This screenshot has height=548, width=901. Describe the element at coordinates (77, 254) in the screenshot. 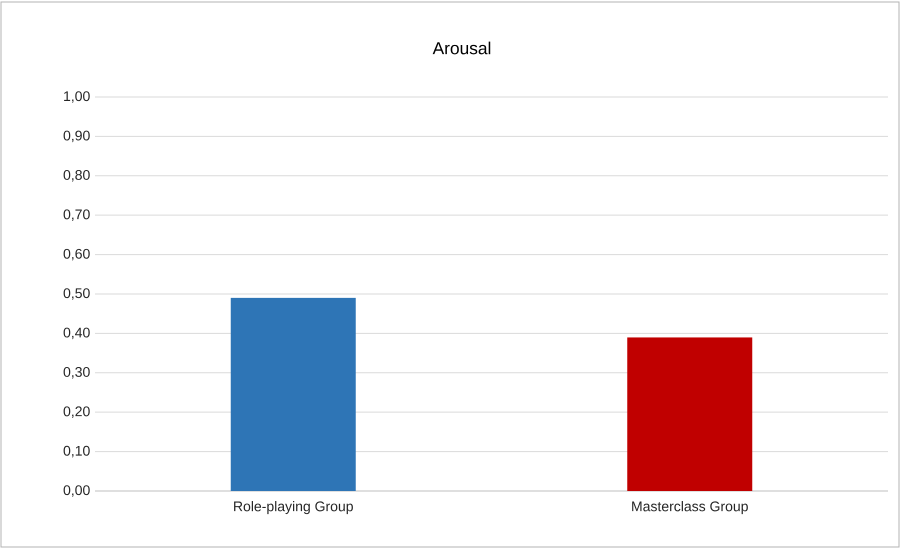

I see `y-tick-label: 0,60` at that location.